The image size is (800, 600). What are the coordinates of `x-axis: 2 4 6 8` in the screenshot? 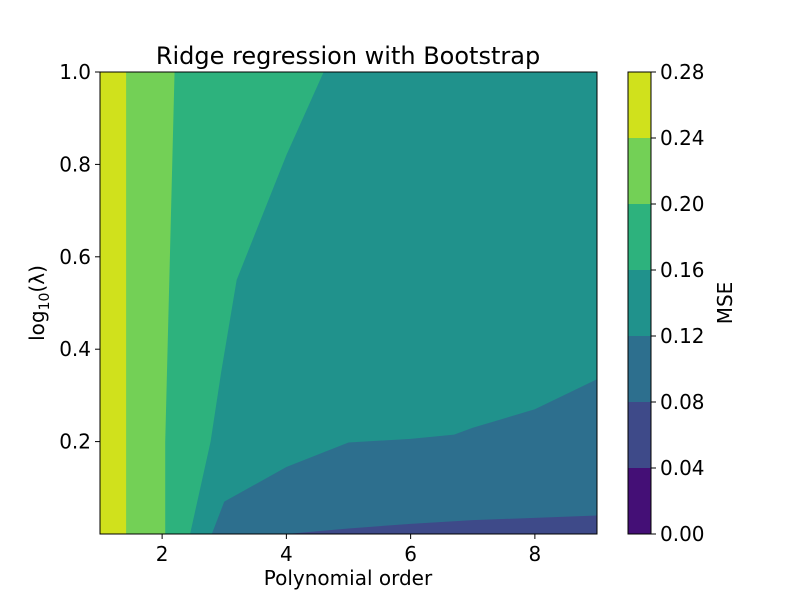 It's located at (348, 550).